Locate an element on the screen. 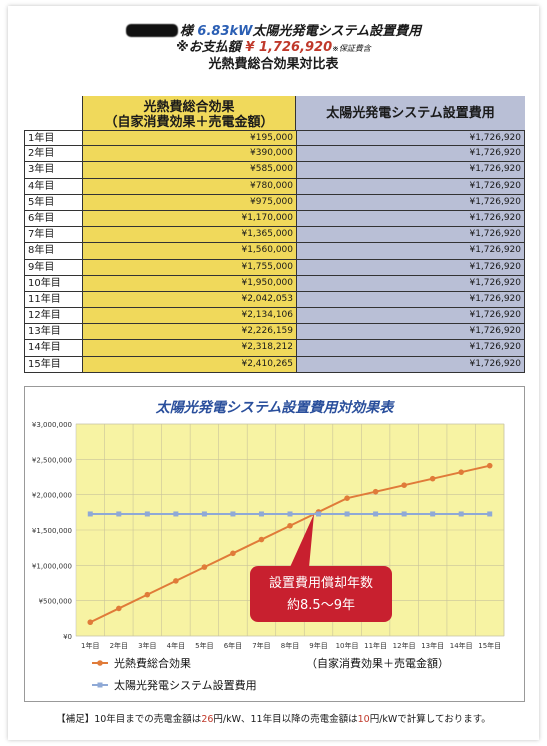 The height and width of the screenshot is (746, 547). table-row: 8年目 ¥1,560,000 ¥1,726,920 is located at coordinates (274, 251).